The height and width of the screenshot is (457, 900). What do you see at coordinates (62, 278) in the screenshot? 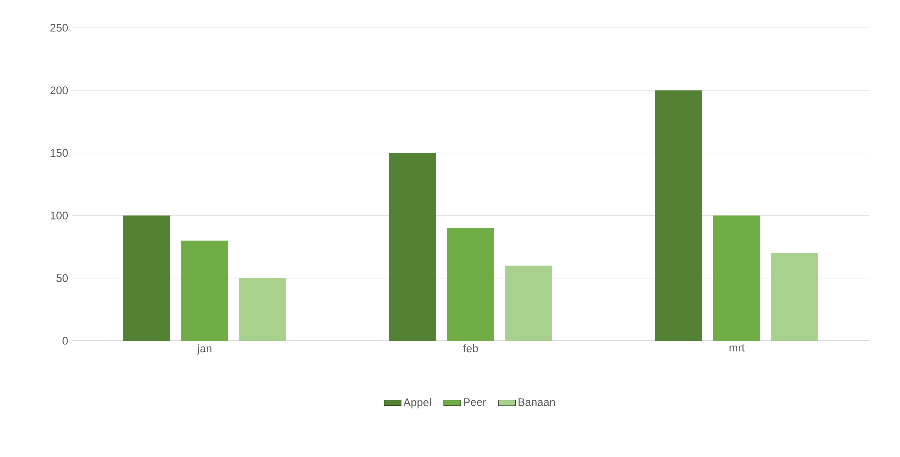
I see `y-tick-label: 50` at bounding box center [62, 278].